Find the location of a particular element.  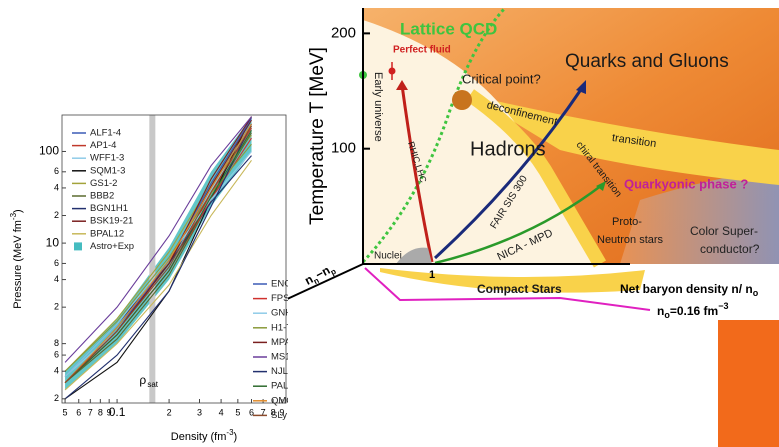

x-tick-label: 7 is located at coordinates (263, 412).